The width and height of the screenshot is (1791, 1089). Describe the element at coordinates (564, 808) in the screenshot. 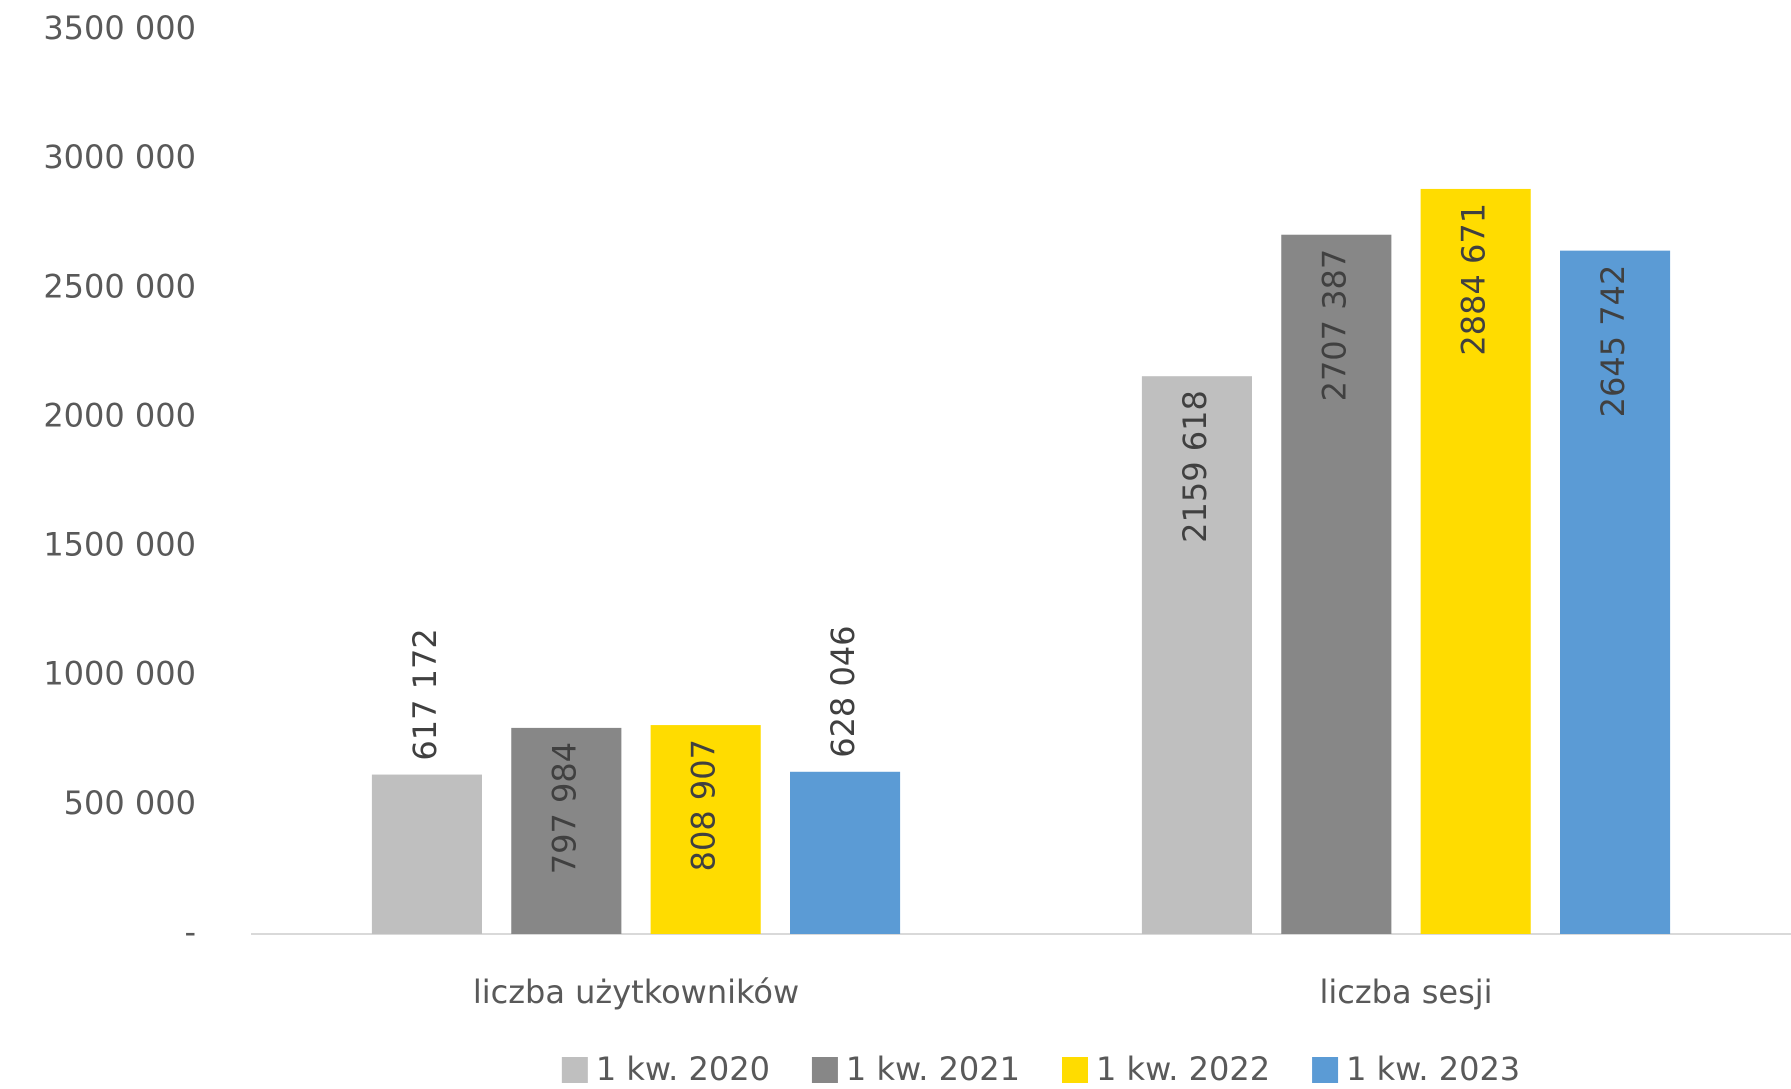

I see `value-label: 797 984` at that location.